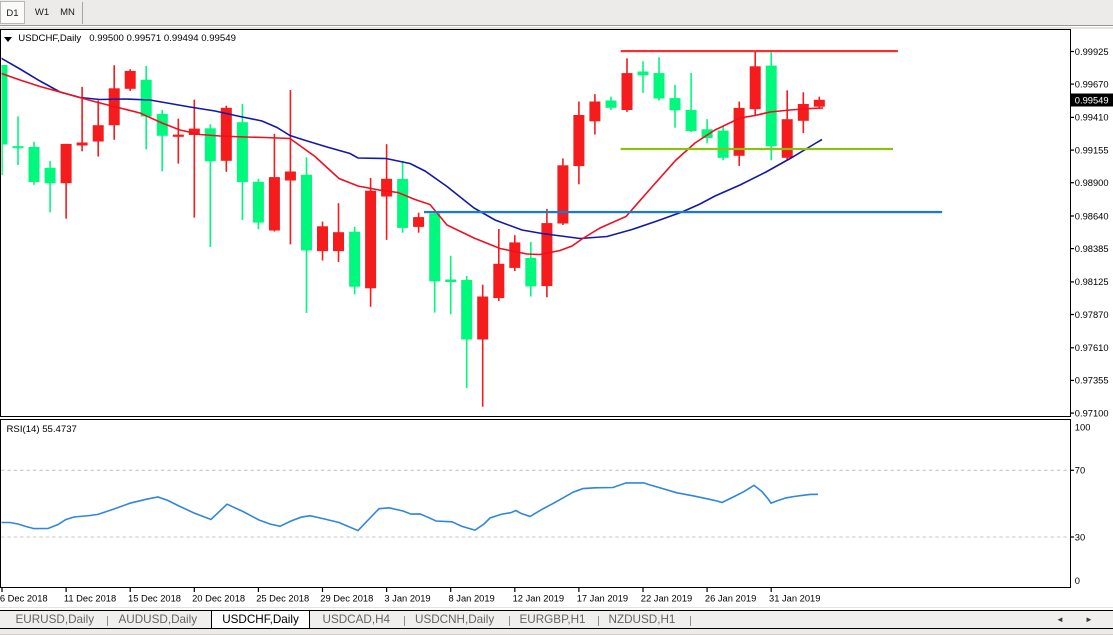  What do you see at coordinates (346, 599) in the screenshot?
I see `svg-text: 29 Dec 2018` at bounding box center [346, 599].